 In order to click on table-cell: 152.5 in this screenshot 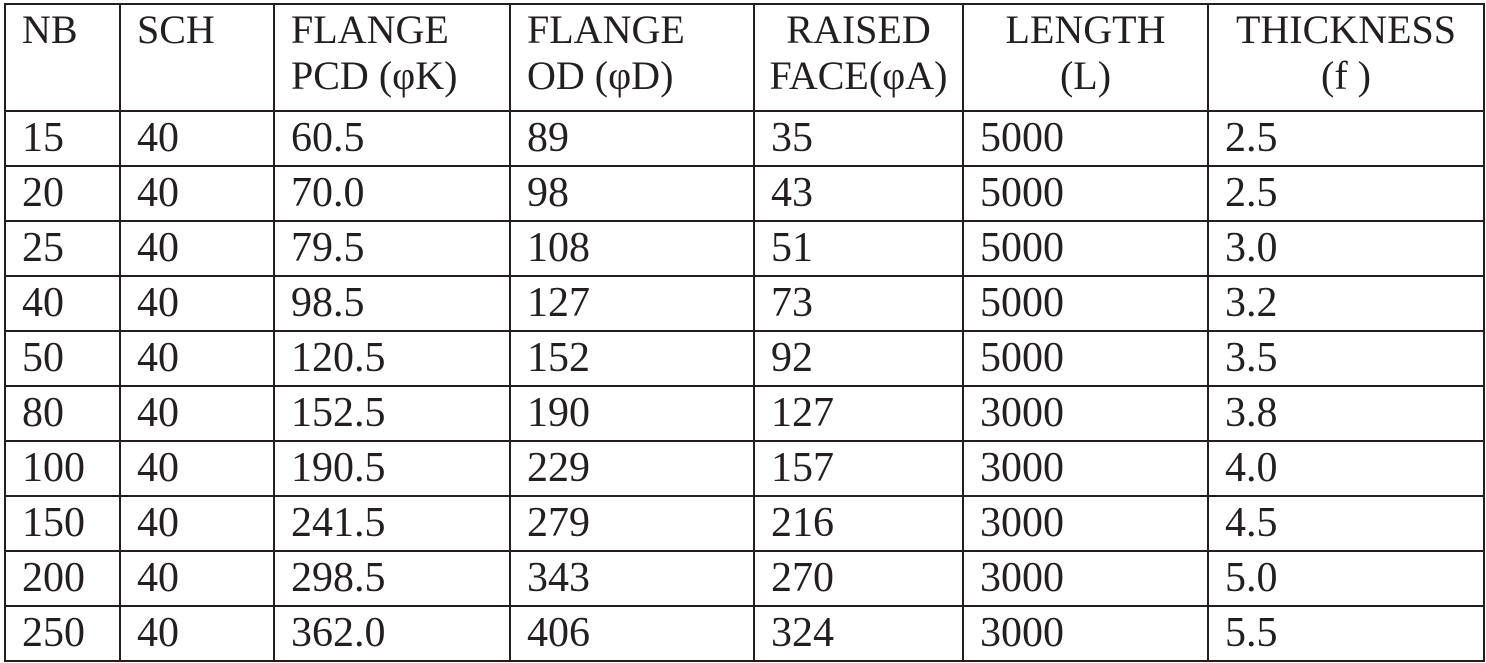, I will do `click(392, 413)`.